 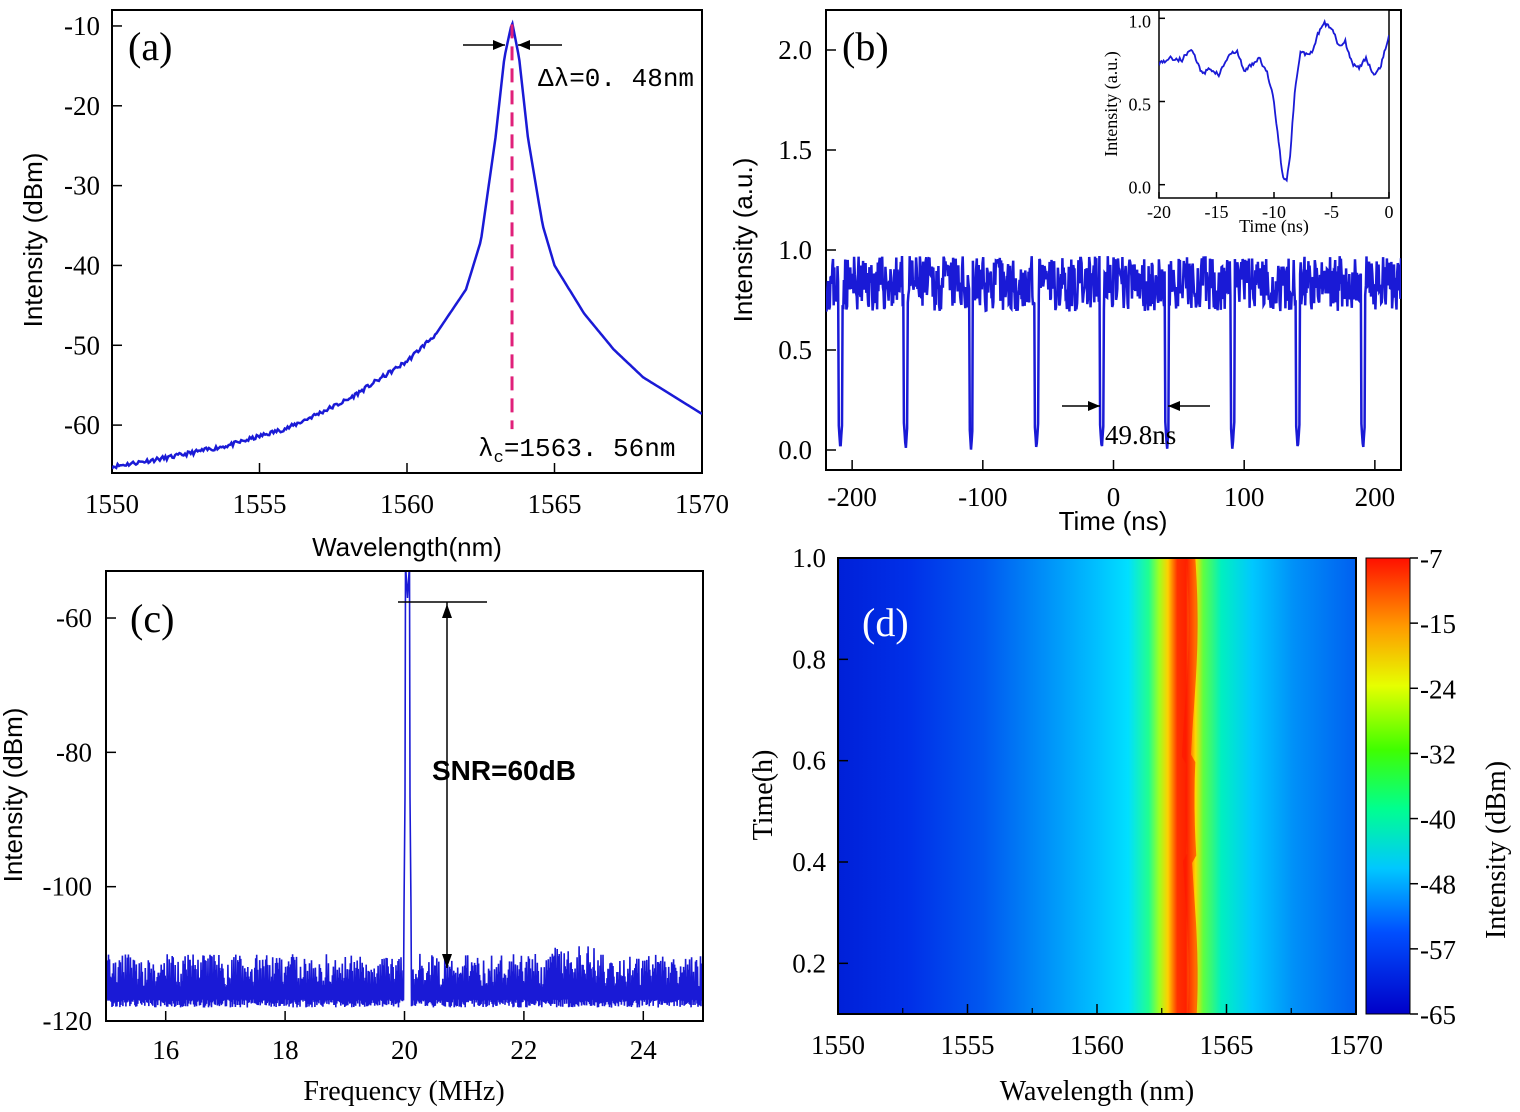 I want to click on panel-b-ytick-label: 0.5, so click(x=795, y=350).